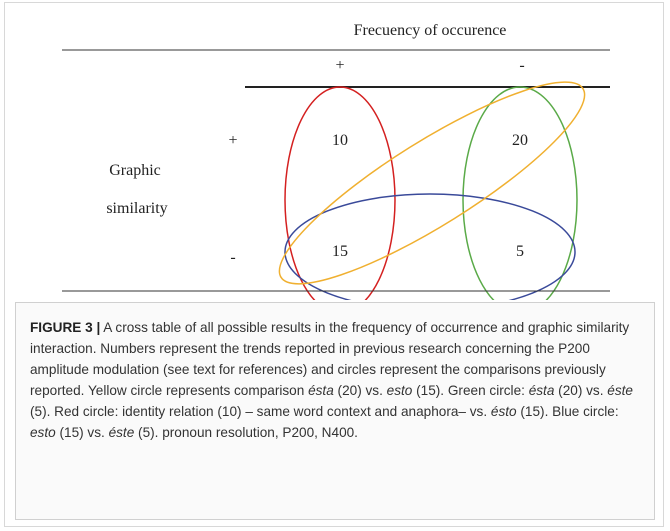  What do you see at coordinates (340, 193) in the screenshot?
I see `red-circle` at bounding box center [340, 193].